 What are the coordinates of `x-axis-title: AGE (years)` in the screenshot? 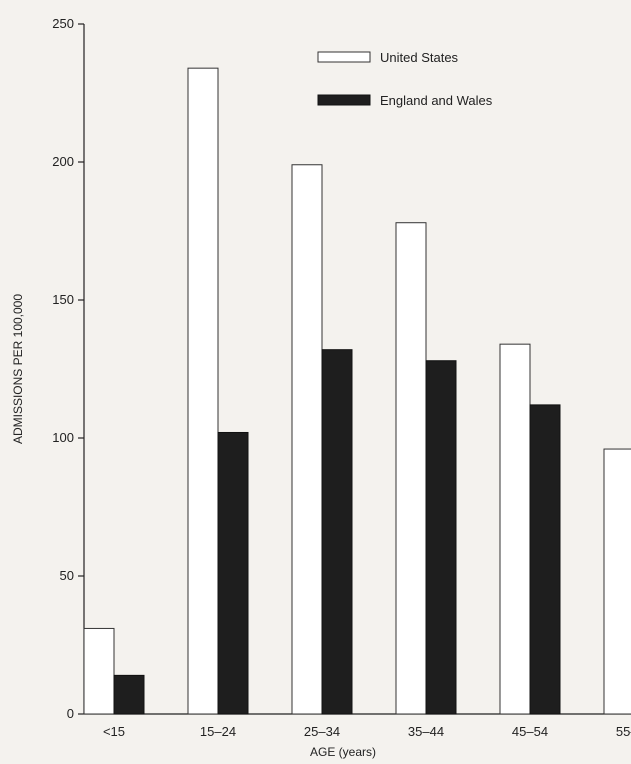 It's located at (343, 752).